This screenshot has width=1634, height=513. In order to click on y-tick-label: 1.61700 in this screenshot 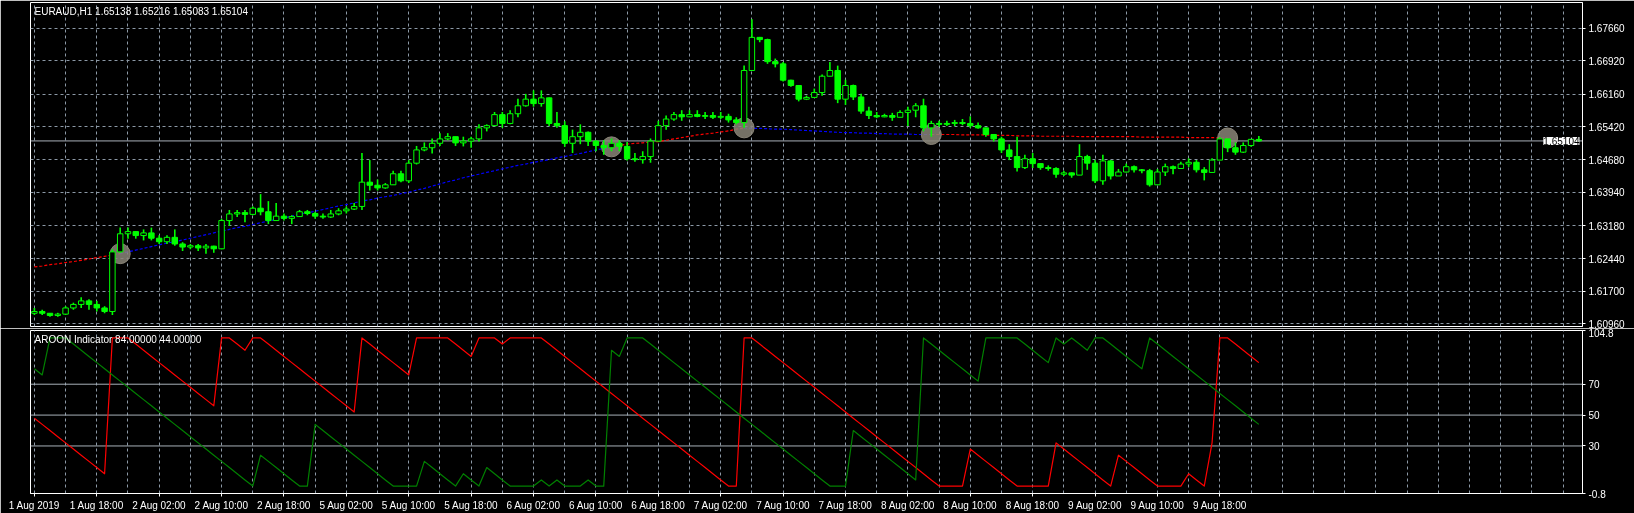, I will do `click(1607, 292)`.